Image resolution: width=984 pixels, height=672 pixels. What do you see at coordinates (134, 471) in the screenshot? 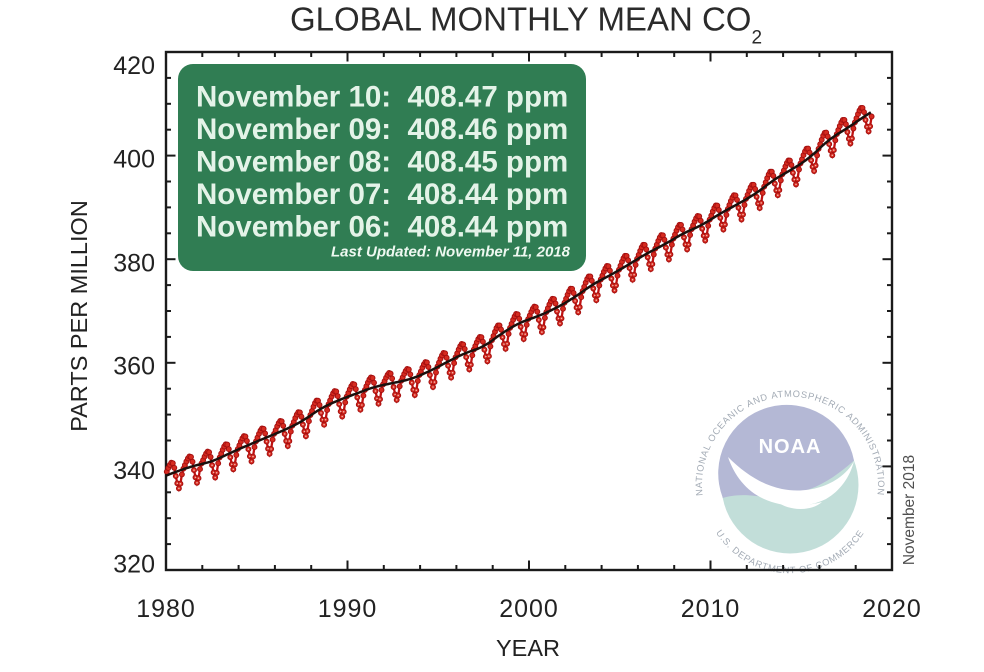
I see `svg-text: 340` at bounding box center [134, 471].